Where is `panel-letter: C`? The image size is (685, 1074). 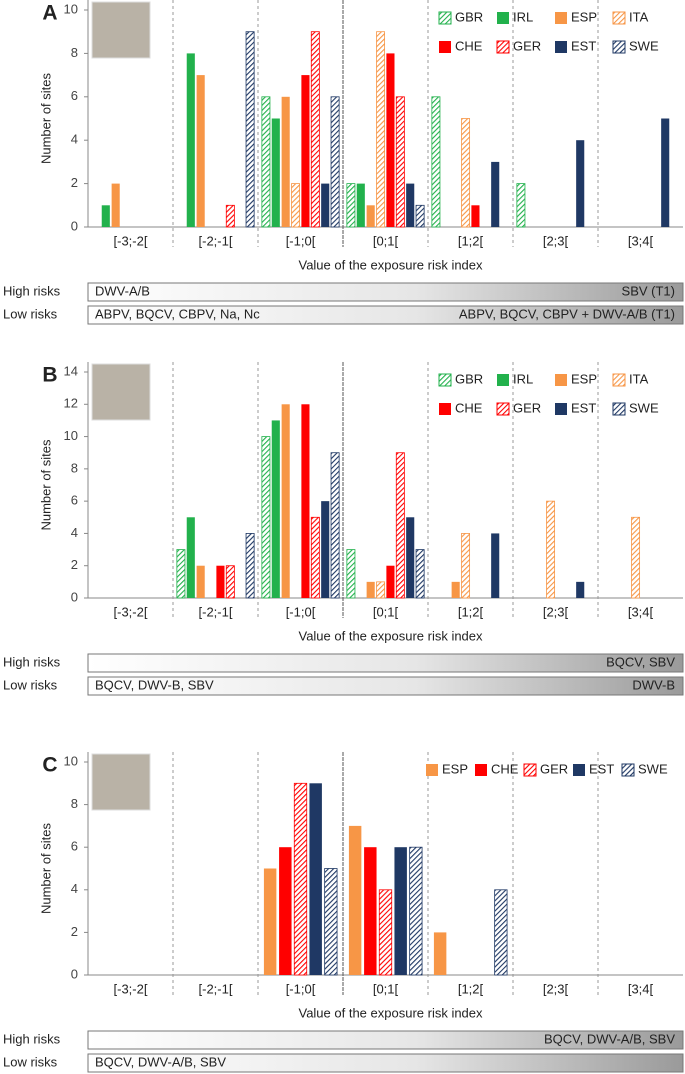 panel-letter: C is located at coordinates (49, 765).